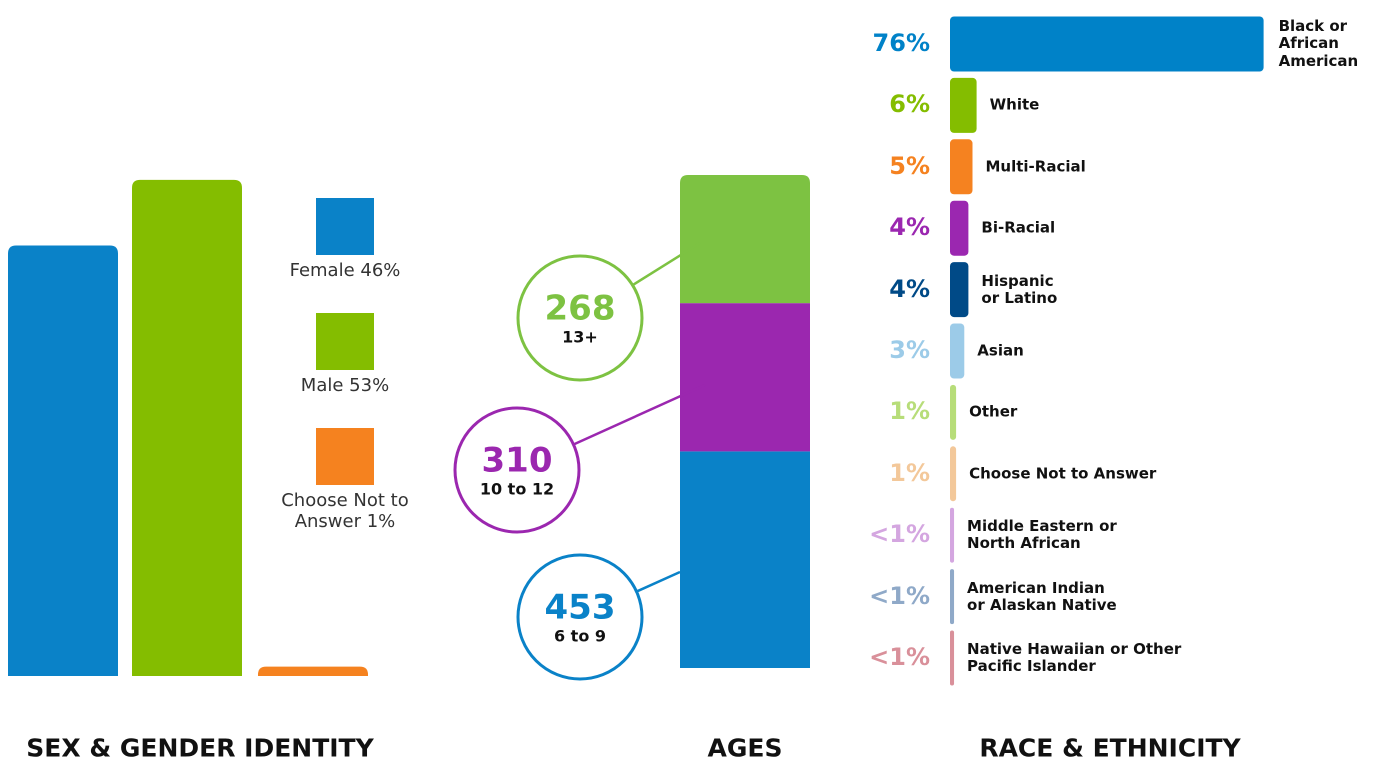  Describe the element at coordinates (200, 748) in the screenshot. I see `chart-title: SEX & GENDER IDENTITY` at that location.